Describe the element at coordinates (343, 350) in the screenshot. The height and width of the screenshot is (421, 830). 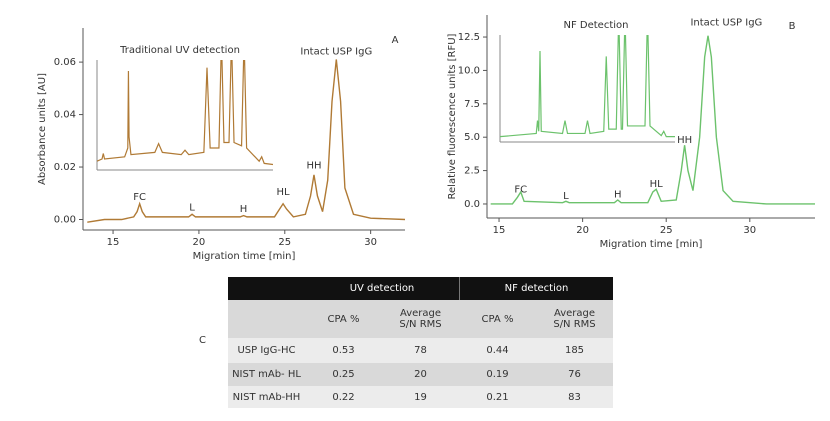
I see `table-cell: 0.53` at that location.